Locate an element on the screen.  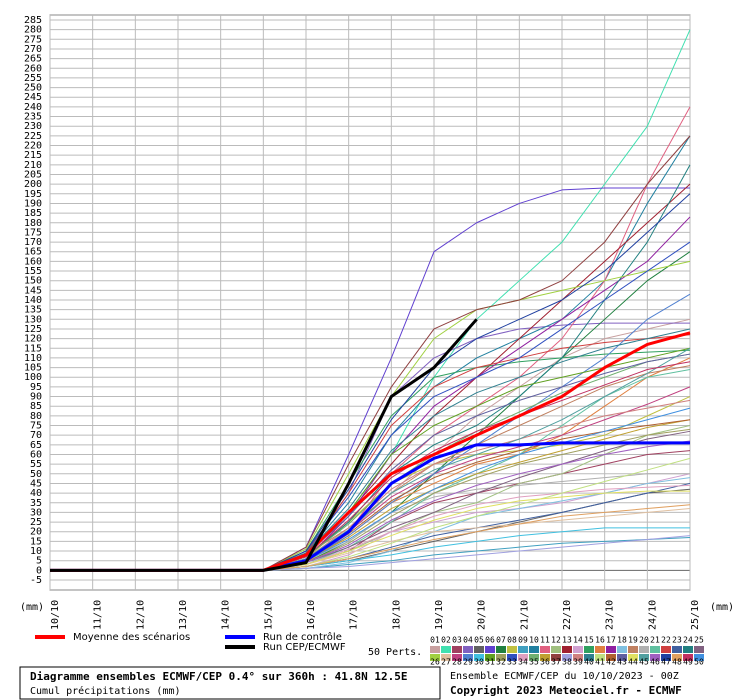
y-tick-label: 35 is located at coordinates (36, 503).